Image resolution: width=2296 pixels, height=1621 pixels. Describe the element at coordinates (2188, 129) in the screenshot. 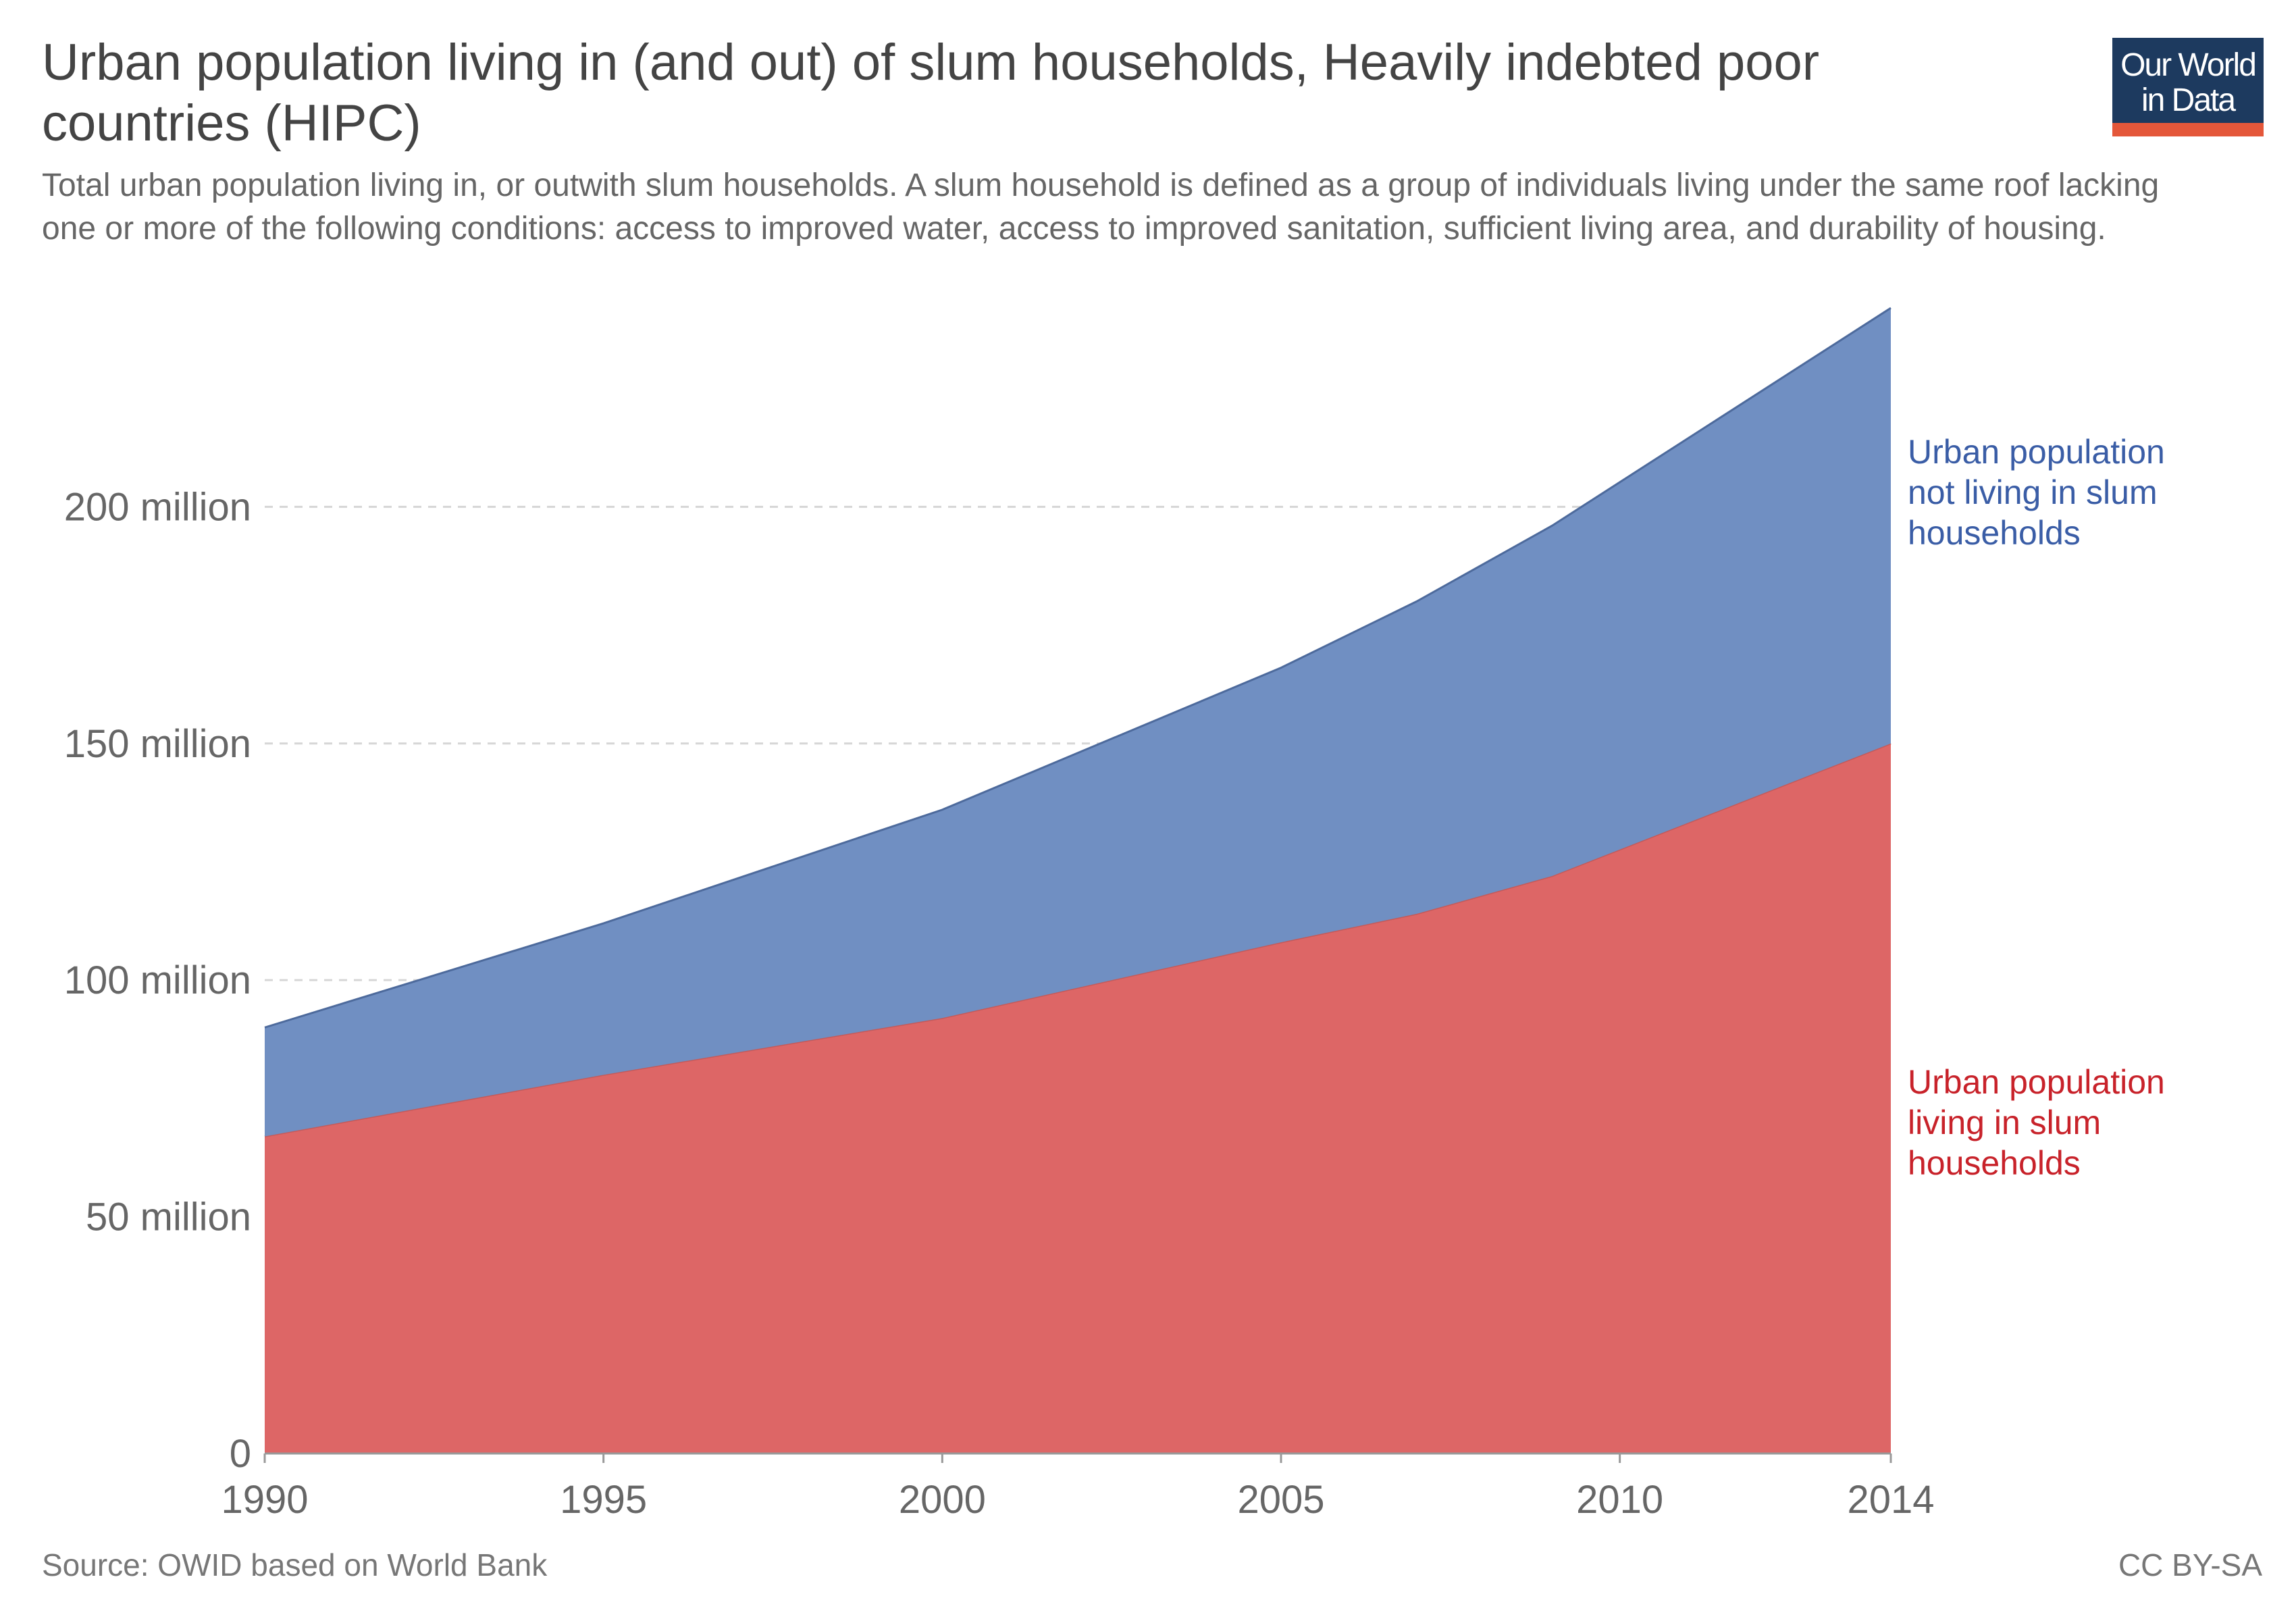

I see `logo-accent-bar` at that location.